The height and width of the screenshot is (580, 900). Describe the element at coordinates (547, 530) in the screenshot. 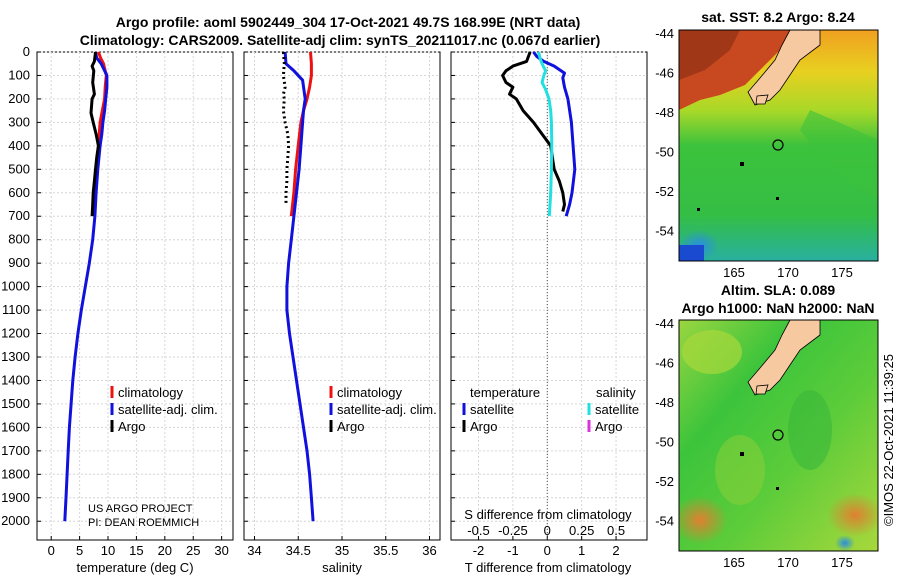

I see `salinity-tick-label: 0` at that location.